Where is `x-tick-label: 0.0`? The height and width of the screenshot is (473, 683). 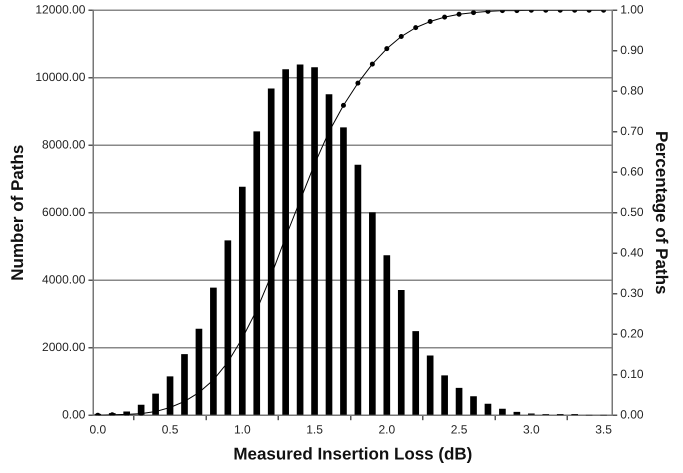 x-tick-label: 0.0 is located at coordinates (97, 429).